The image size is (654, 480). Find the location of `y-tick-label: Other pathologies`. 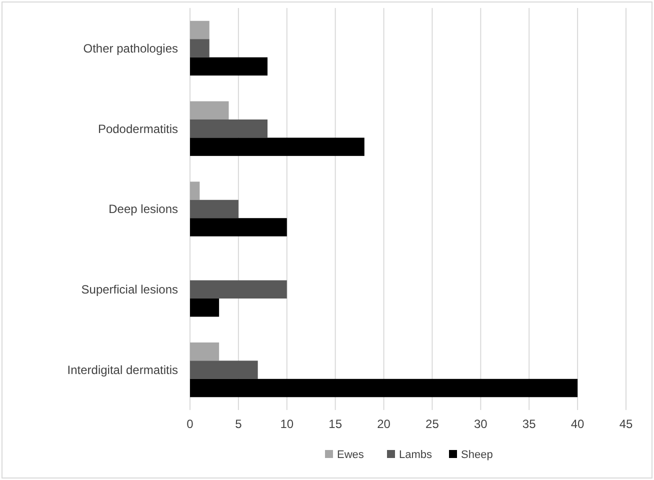

y-tick-label: Other pathologies is located at coordinates (130, 48).